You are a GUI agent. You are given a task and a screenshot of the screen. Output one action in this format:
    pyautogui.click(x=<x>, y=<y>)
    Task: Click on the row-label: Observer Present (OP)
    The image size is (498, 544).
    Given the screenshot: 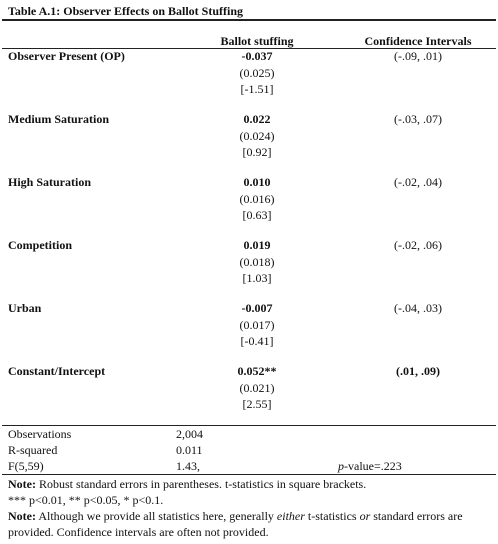 What is the action you would take?
    pyautogui.click(x=66, y=56)
    